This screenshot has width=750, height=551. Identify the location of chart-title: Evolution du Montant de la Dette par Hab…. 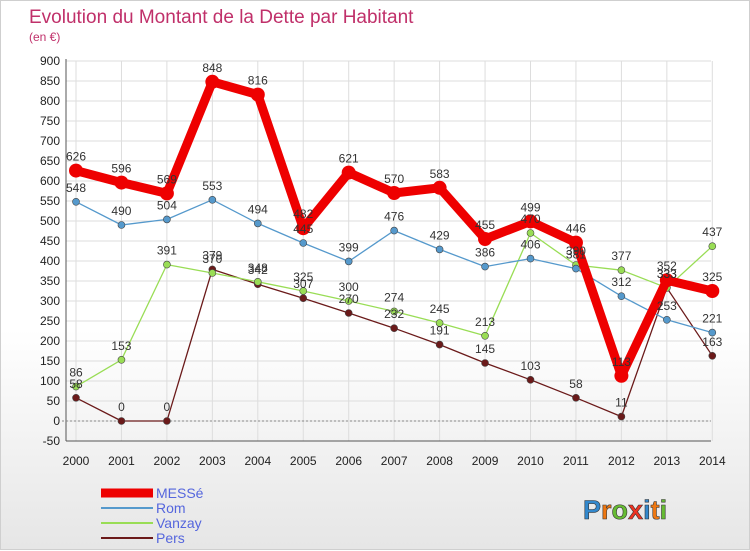
(221, 17).